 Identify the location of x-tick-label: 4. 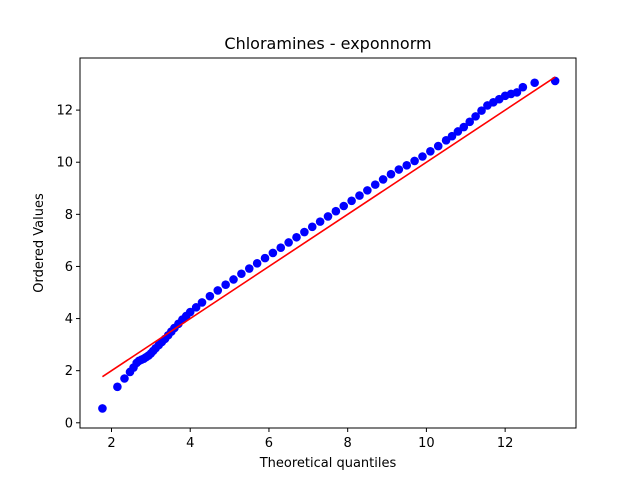
(190, 443).